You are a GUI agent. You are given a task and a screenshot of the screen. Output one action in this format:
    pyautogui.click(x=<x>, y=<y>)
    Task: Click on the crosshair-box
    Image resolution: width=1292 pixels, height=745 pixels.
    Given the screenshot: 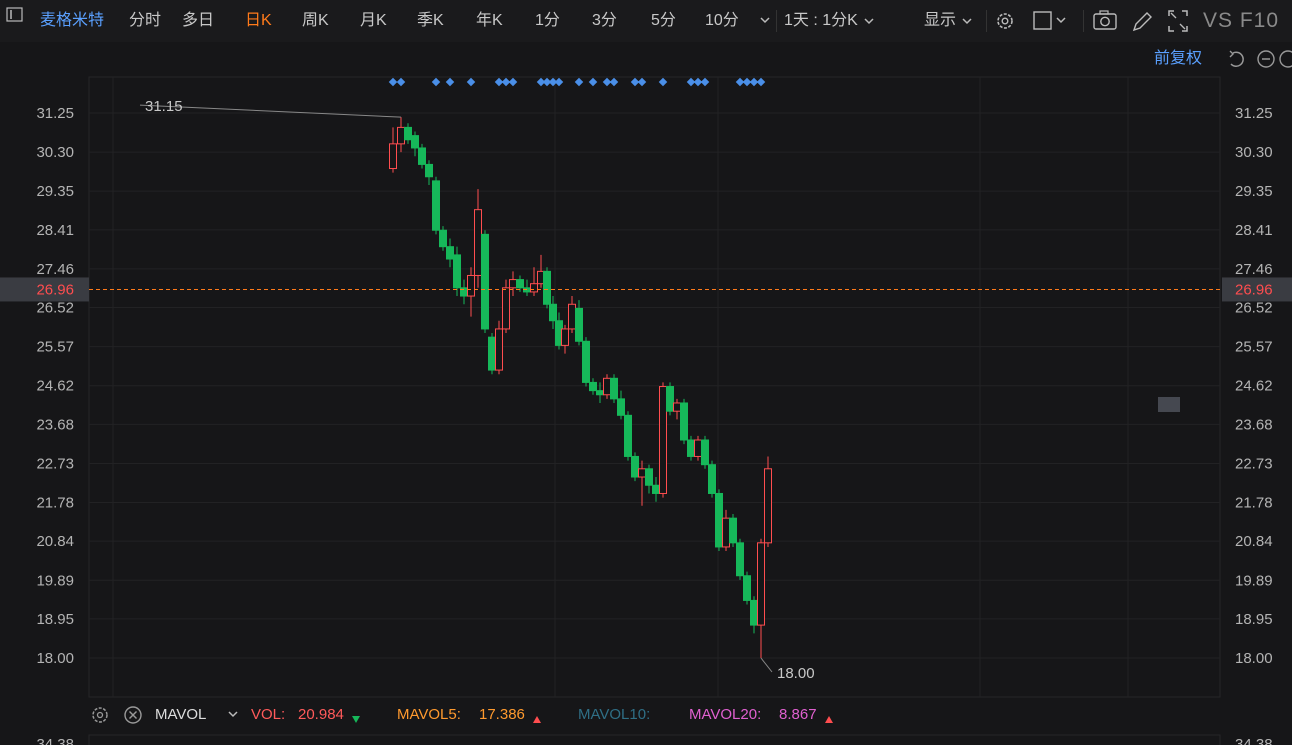 What is the action you would take?
    pyautogui.click(x=1169, y=404)
    